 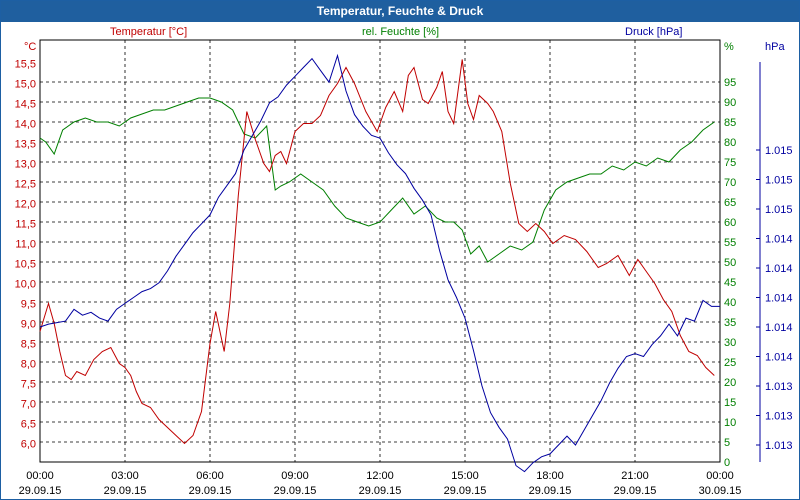 I want to click on y-left-tick-label: 12,0, so click(x=25, y=205).